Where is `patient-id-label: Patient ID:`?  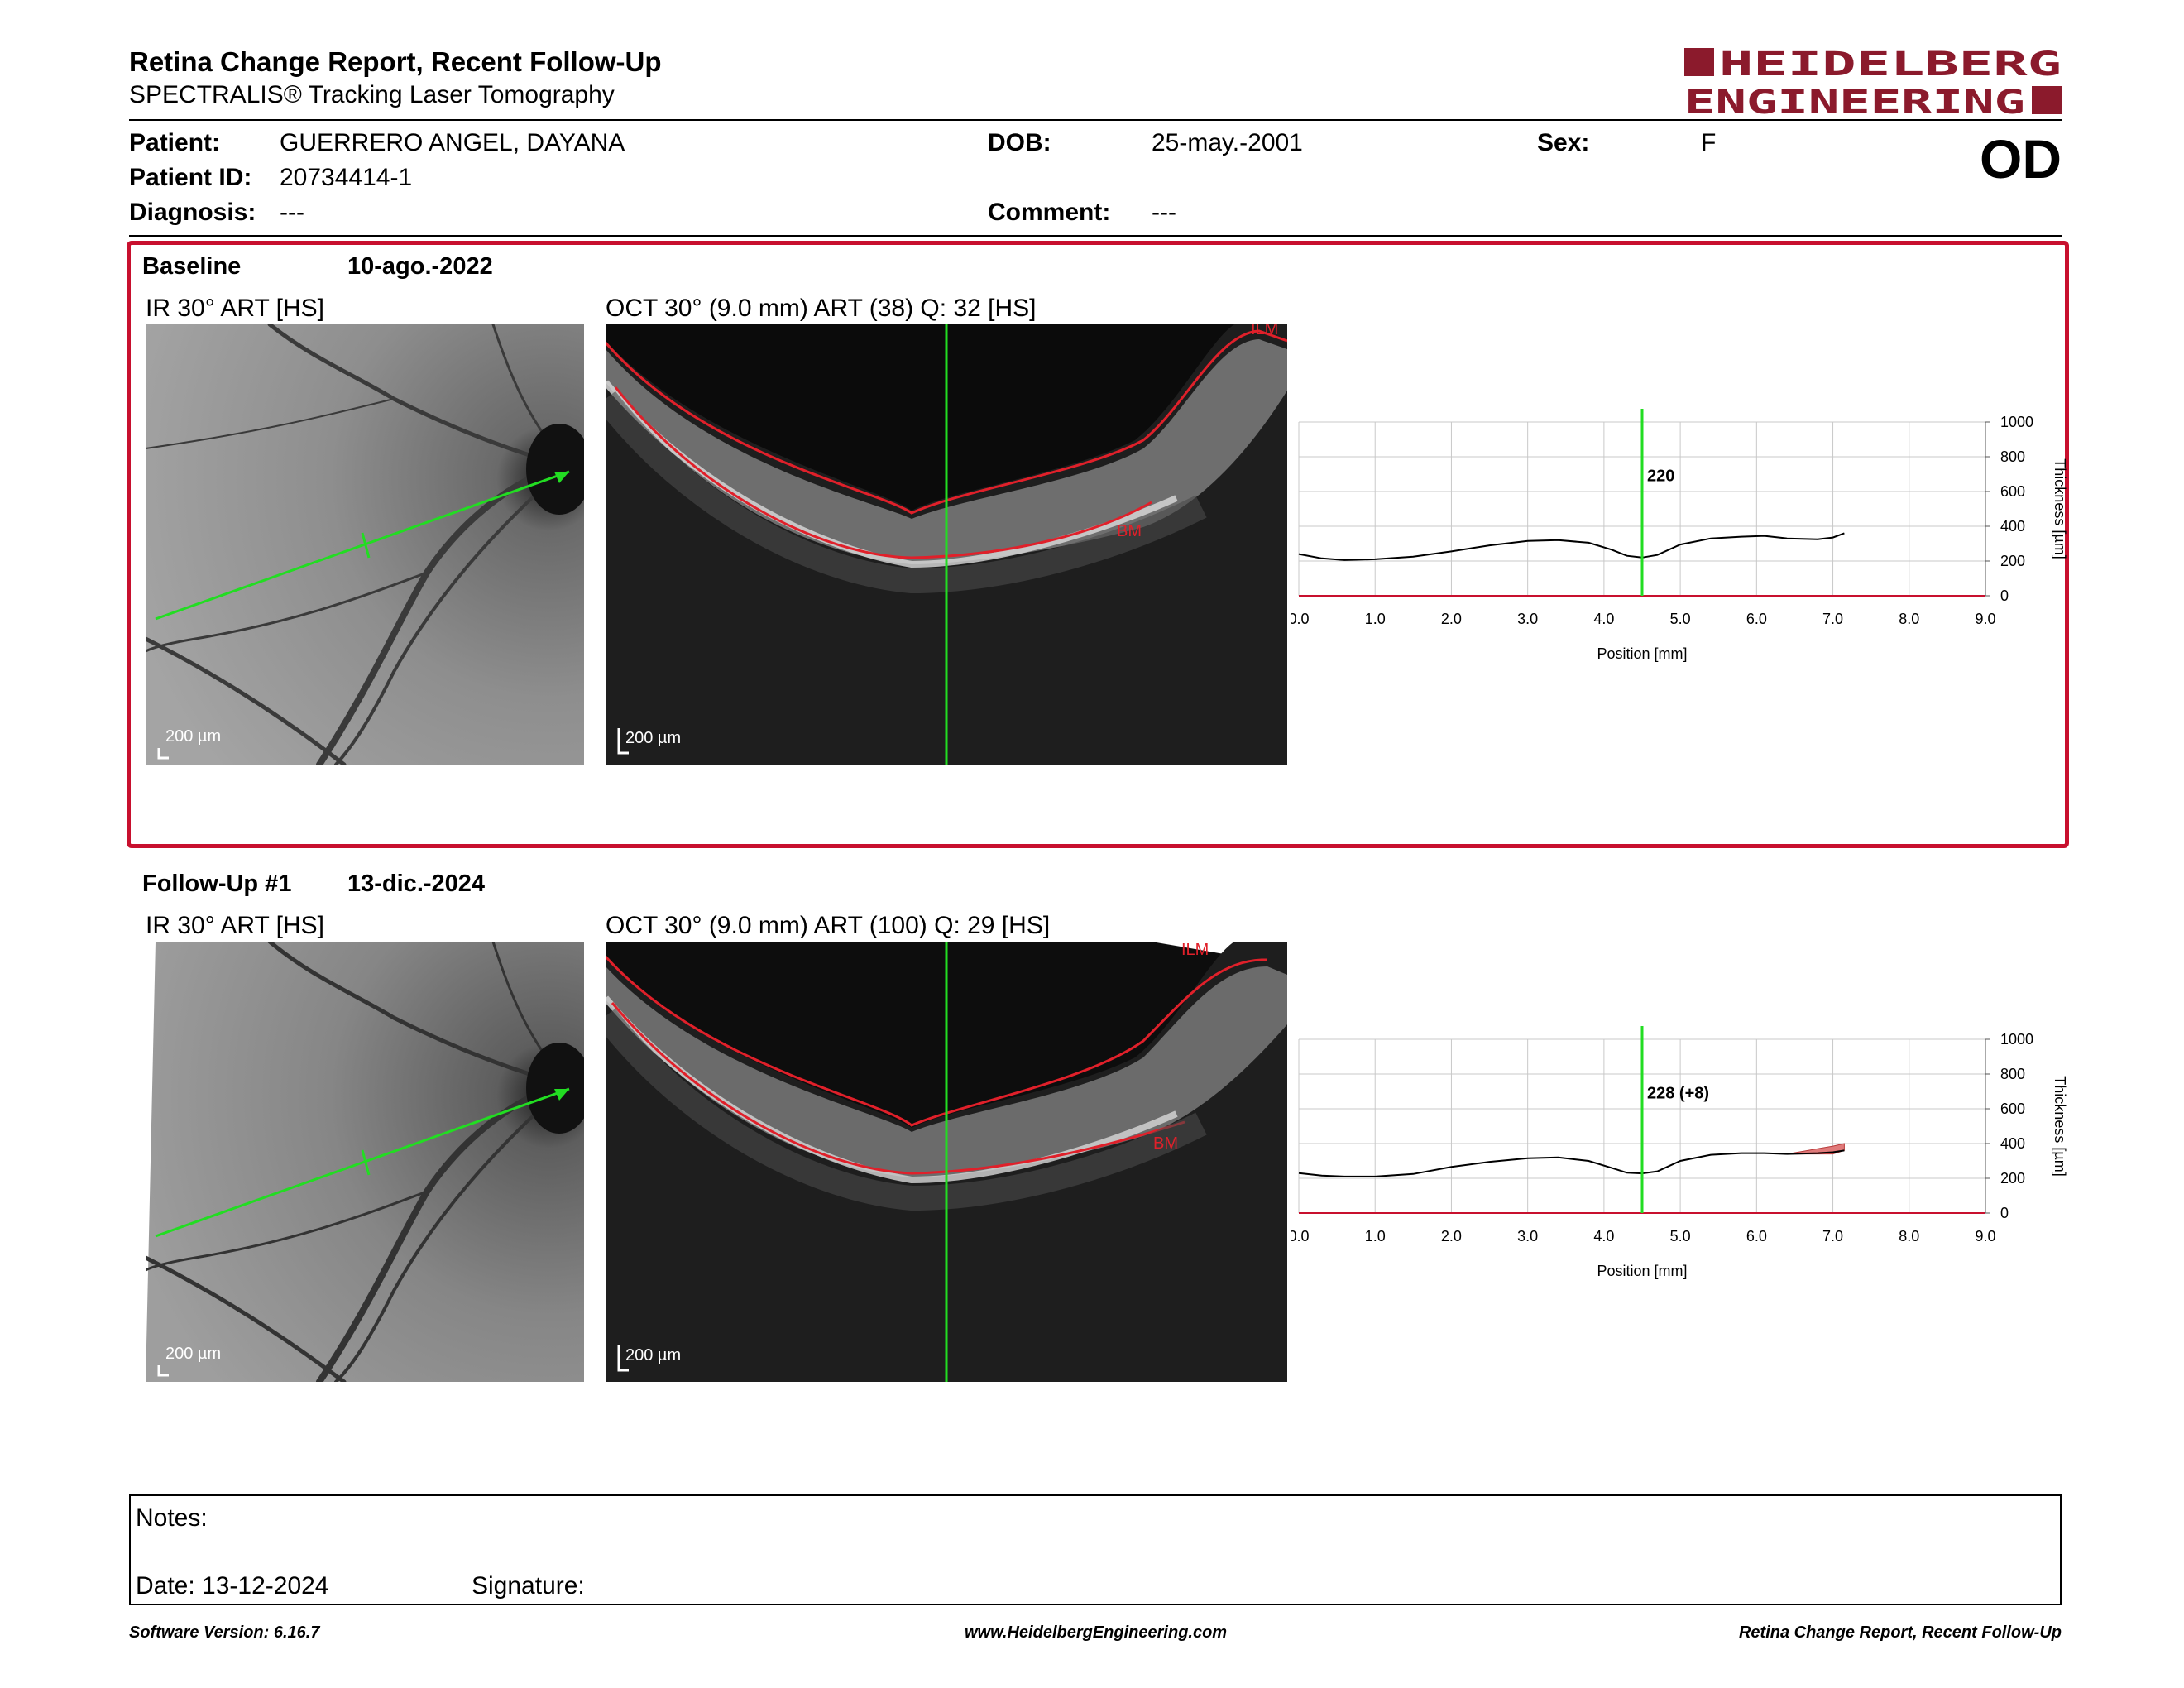 patient-id-label: Patient ID: is located at coordinates (190, 177).